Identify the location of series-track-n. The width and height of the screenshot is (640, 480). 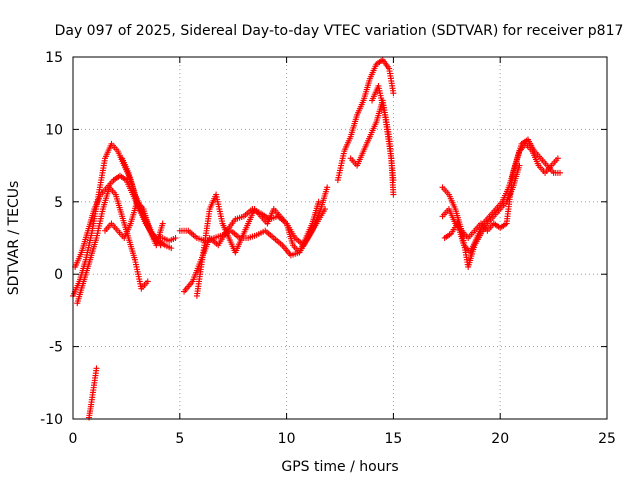
(502, 196).